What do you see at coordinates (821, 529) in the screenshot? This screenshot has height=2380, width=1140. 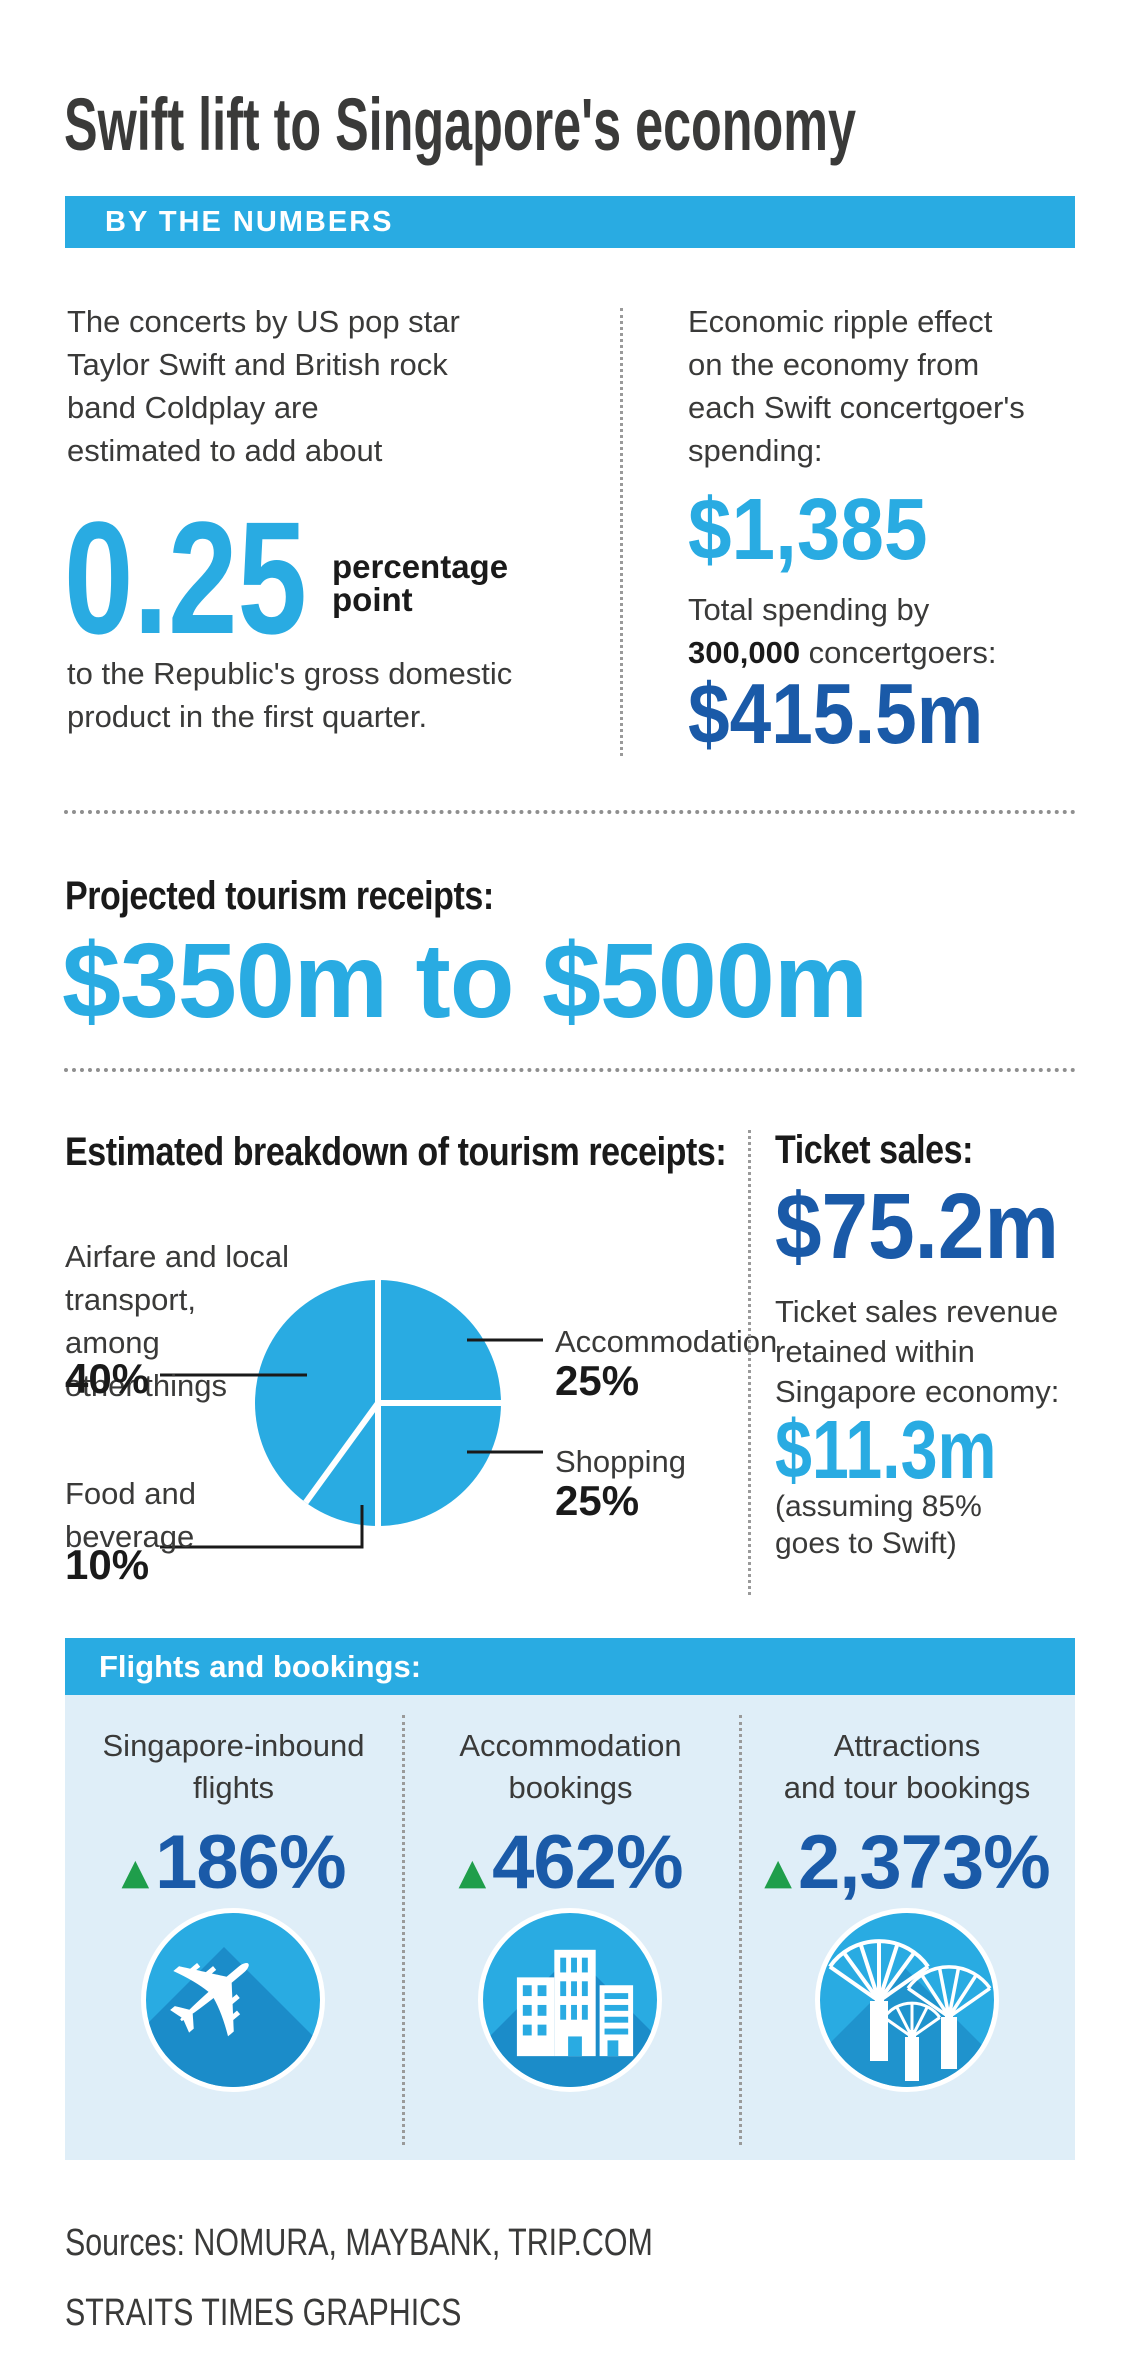 I see `per-person-spending: $1,385` at bounding box center [821, 529].